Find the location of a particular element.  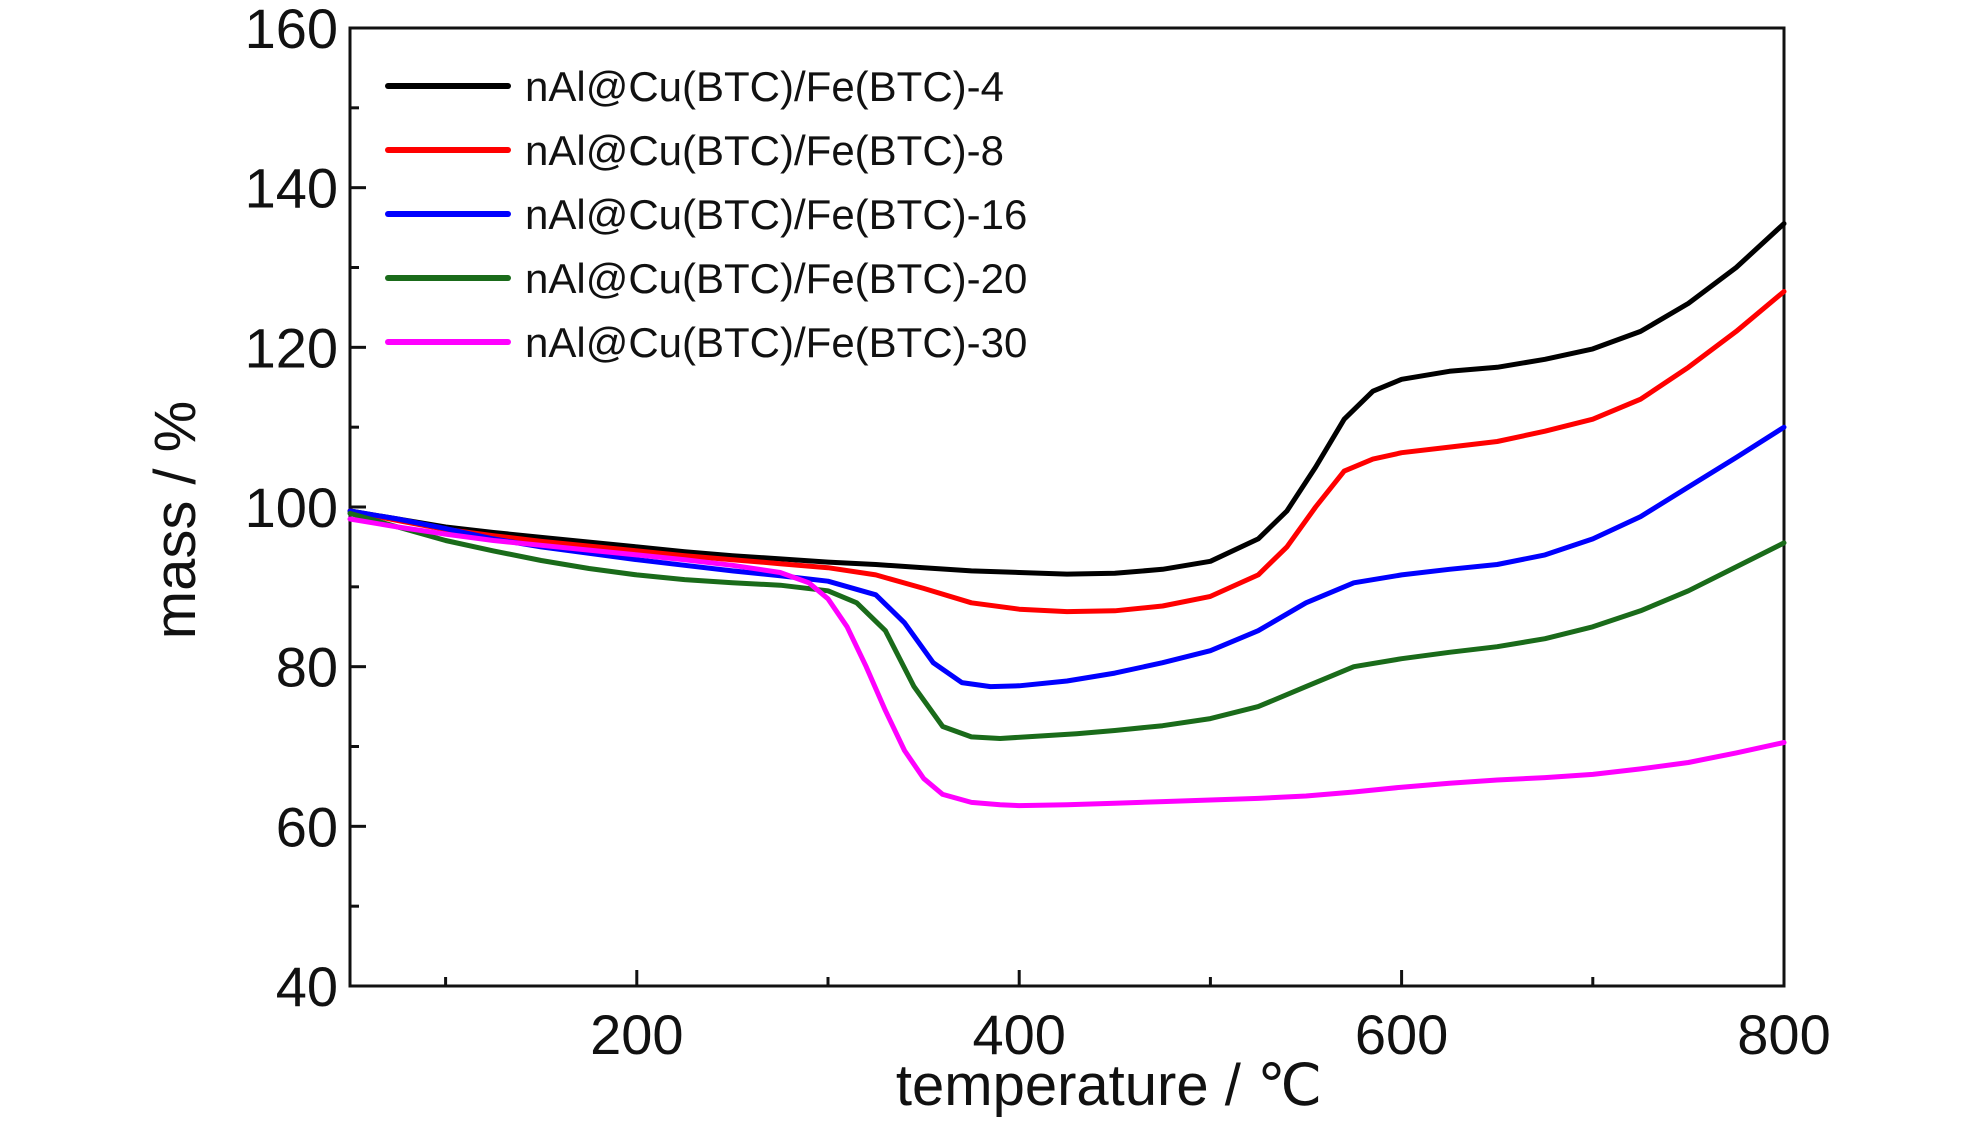

x-tick-label: 200 is located at coordinates (636, 1034).